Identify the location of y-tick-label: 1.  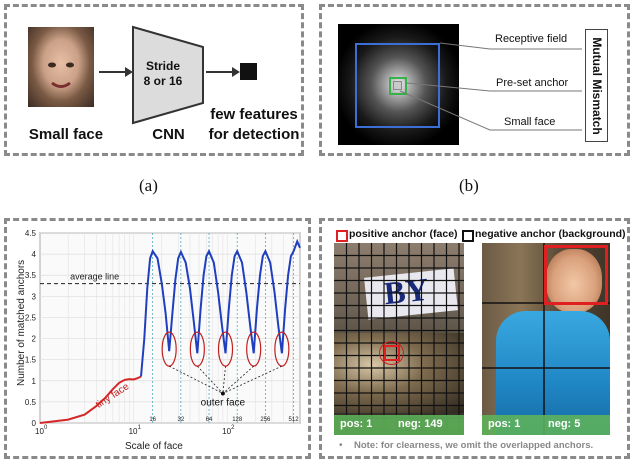
(34, 381).